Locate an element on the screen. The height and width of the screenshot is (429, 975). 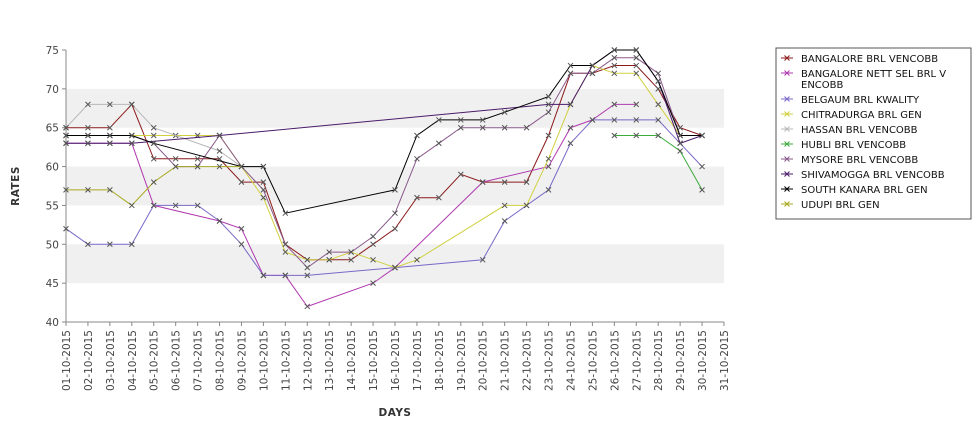
x-tick-label: 03-10-2015 is located at coordinates (111, 360).